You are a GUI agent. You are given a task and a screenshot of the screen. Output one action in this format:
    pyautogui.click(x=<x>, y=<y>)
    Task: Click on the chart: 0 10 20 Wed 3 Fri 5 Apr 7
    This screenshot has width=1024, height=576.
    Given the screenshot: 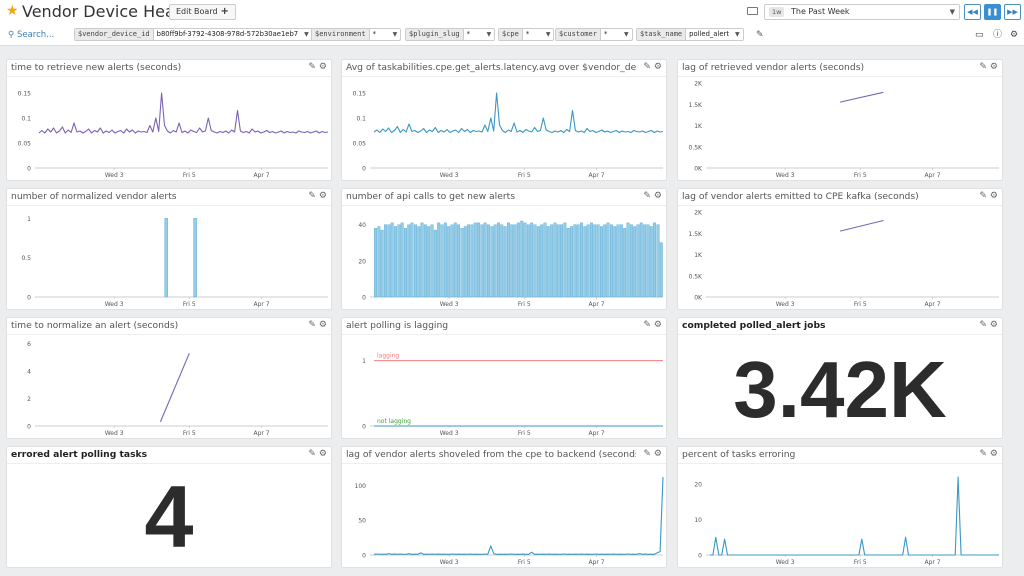 What is the action you would take?
    pyautogui.click(x=840, y=515)
    